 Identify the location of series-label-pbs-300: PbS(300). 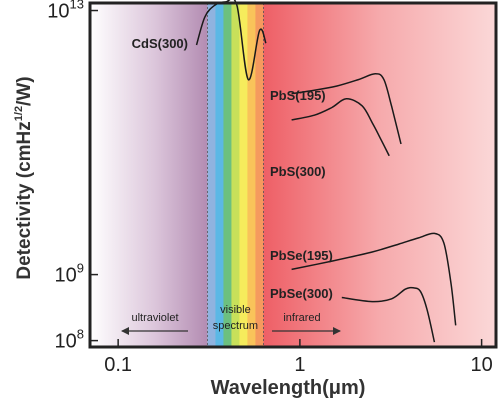
(298, 171).